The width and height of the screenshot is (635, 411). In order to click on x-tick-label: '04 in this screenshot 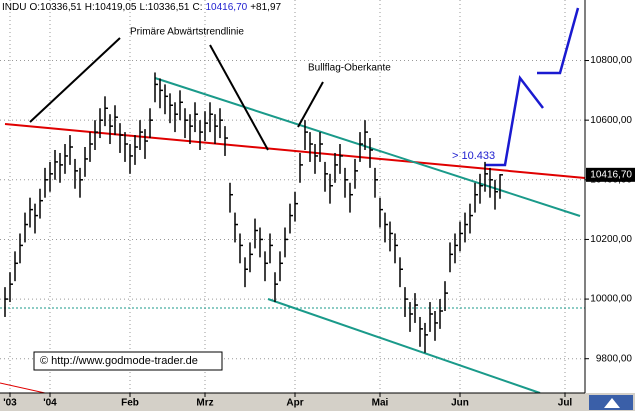, I will do `click(50, 403)`.